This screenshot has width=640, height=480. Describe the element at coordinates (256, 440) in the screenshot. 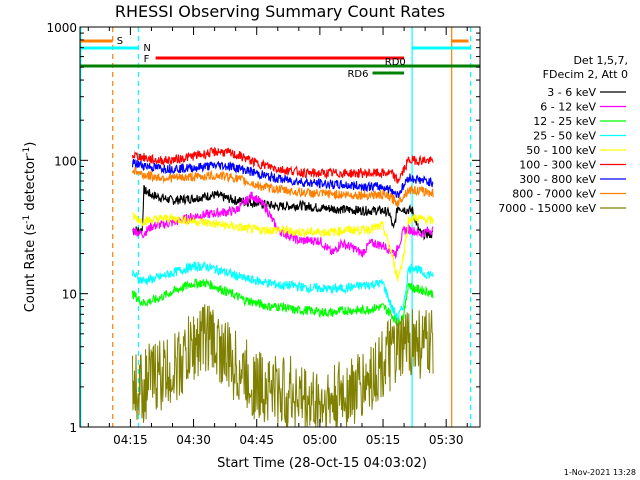

I see `x-tick-label-3: 04:45` at that location.